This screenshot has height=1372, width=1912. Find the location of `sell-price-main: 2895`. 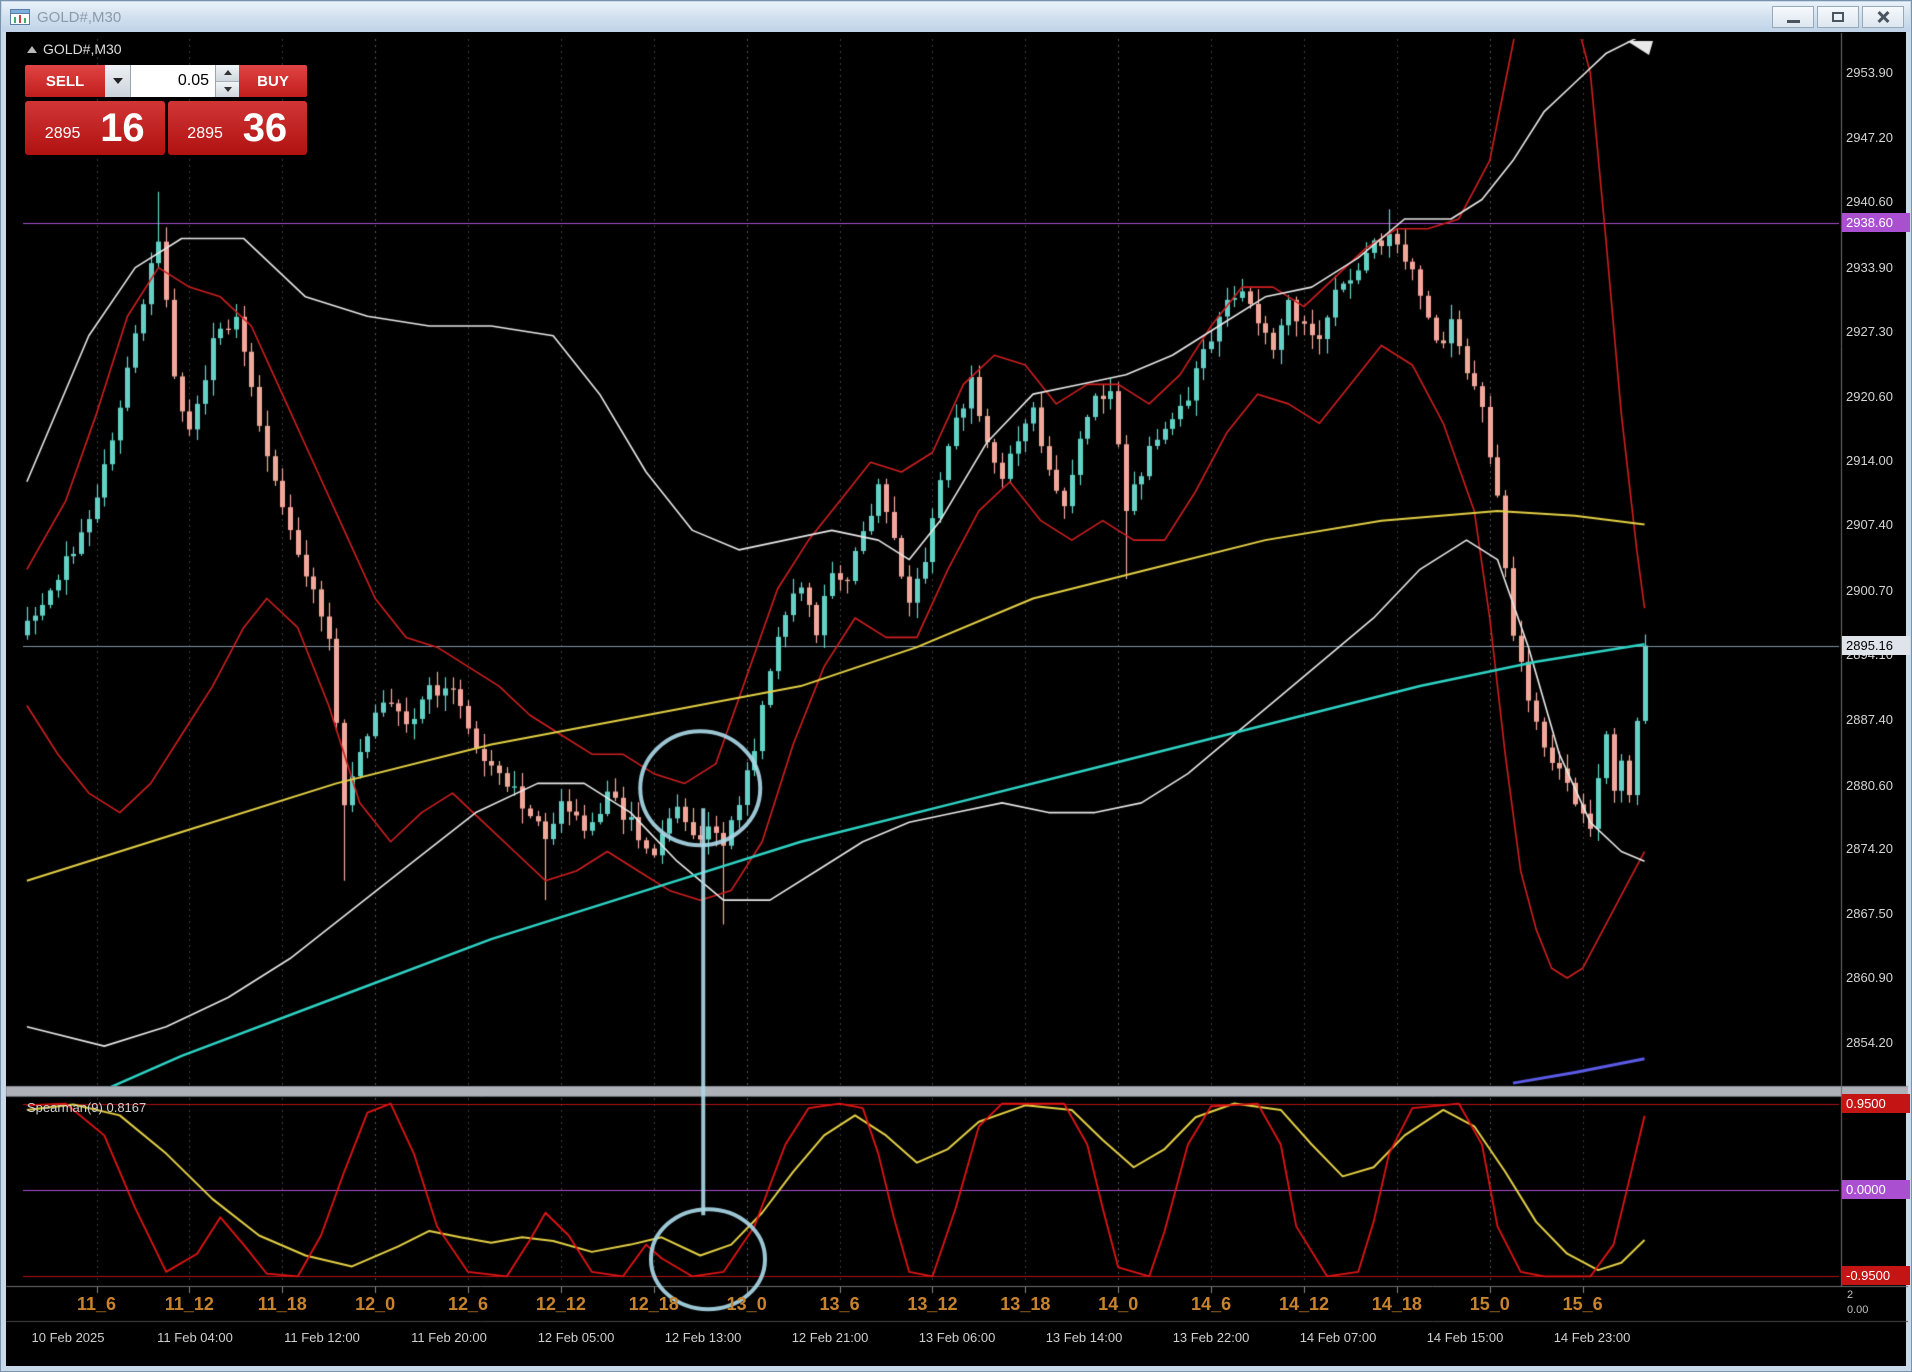

sell-price-main: 2895 is located at coordinates (62, 133).